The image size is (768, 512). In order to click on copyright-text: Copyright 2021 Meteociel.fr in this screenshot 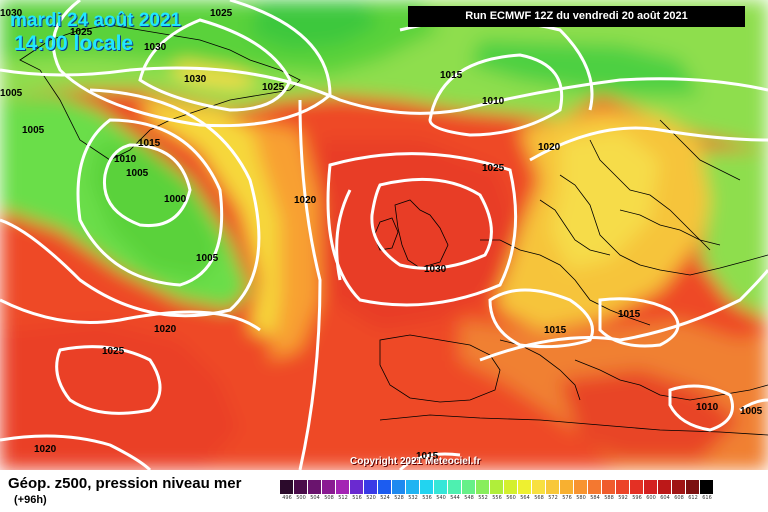, I will do `click(415, 461)`.